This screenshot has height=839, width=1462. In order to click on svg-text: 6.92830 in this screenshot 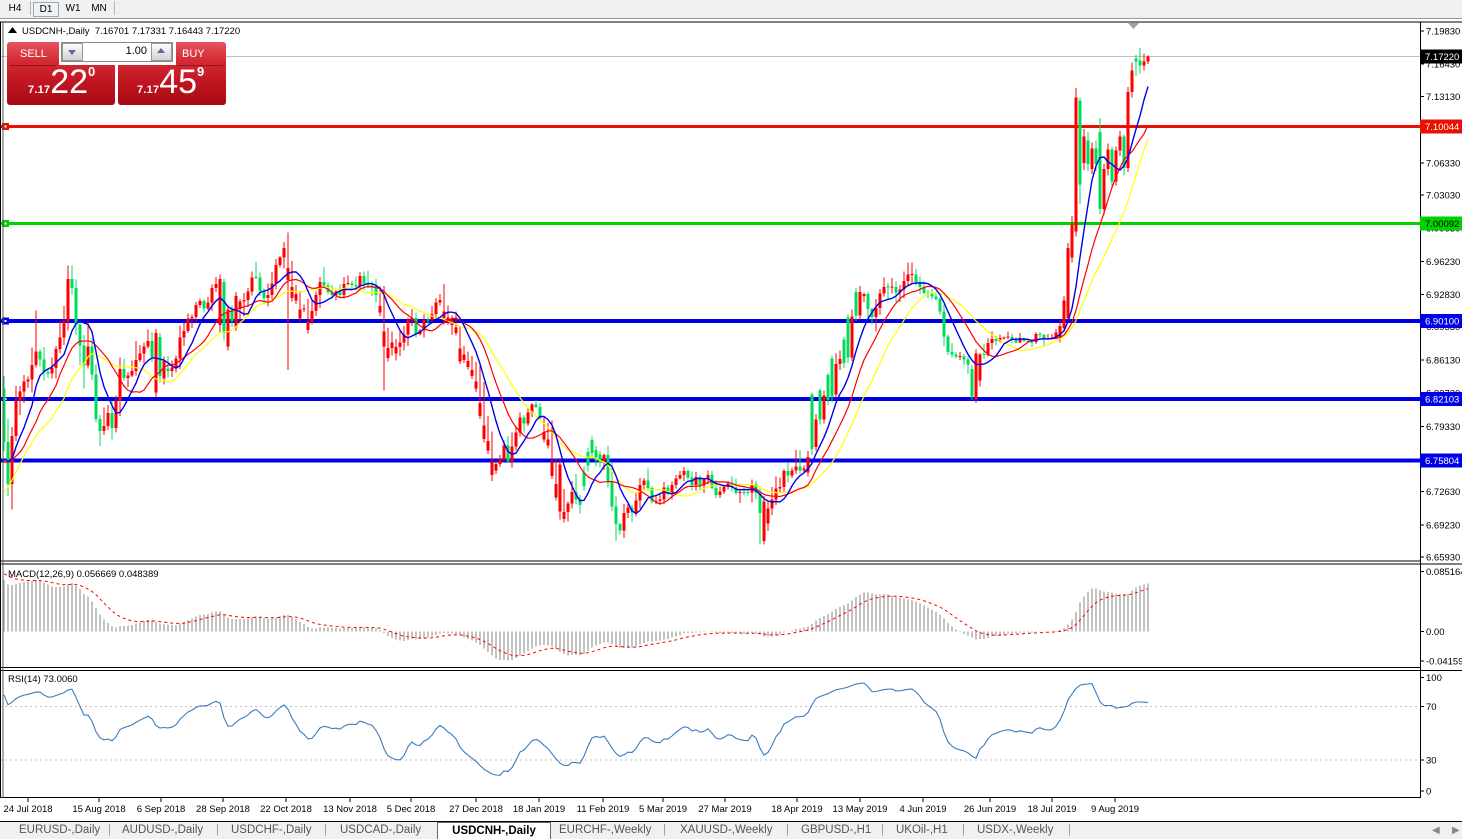, I will do `click(1443, 295)`.